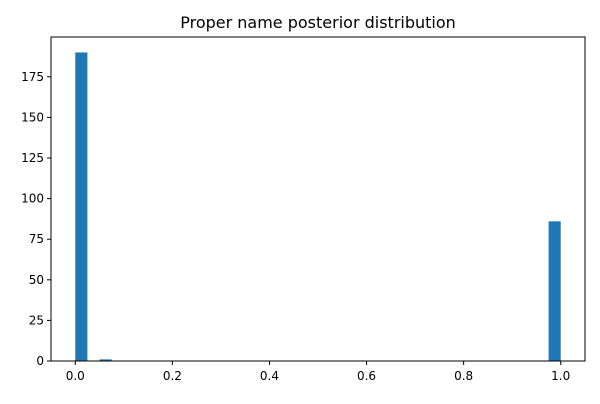 The image size is (600, 404). I want to click on y-tick-label: 75, so click(36, 239).